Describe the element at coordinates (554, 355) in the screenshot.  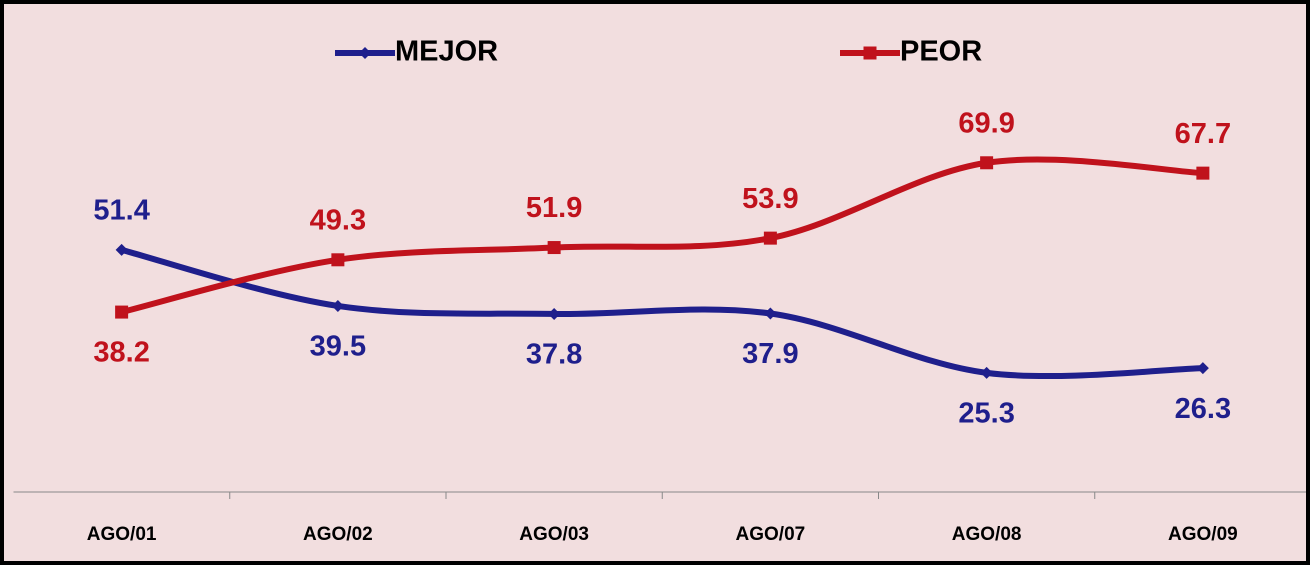
I see `data-label: 37.8` at that location.